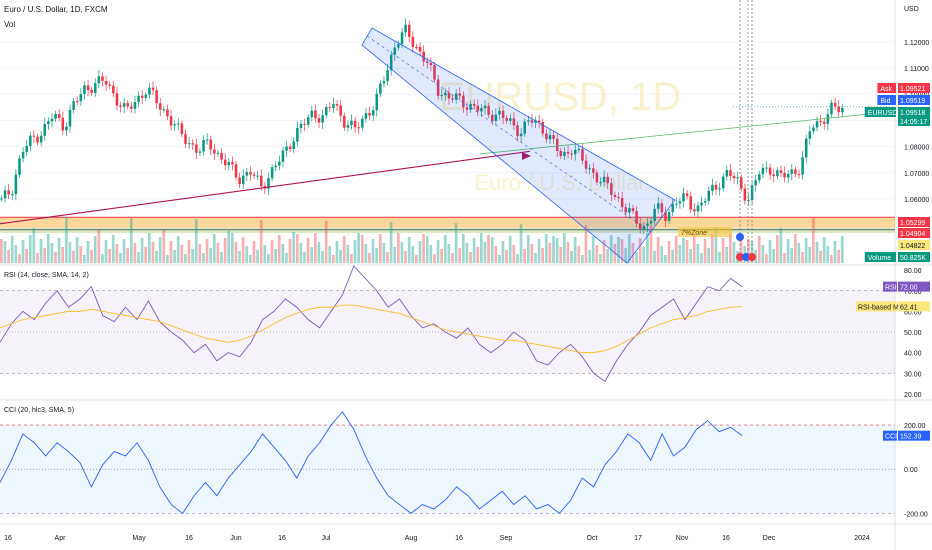 This screenshot has height=550, width=932. What do you see at coordinates (916, 200) in the screenshot?
I see `price-tick-label: 1.06000` at bounding box center [916, 200].